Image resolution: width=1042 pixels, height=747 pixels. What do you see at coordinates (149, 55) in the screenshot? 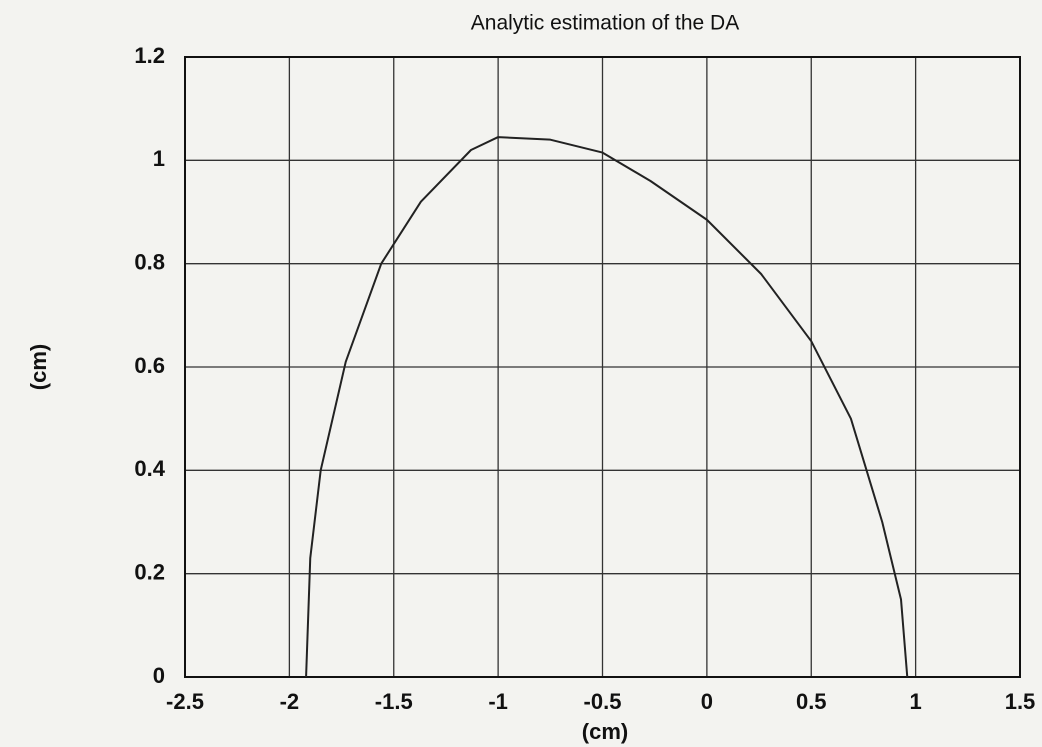
I see `y-tick-label: 1.2` at bounding box center [149, 55].